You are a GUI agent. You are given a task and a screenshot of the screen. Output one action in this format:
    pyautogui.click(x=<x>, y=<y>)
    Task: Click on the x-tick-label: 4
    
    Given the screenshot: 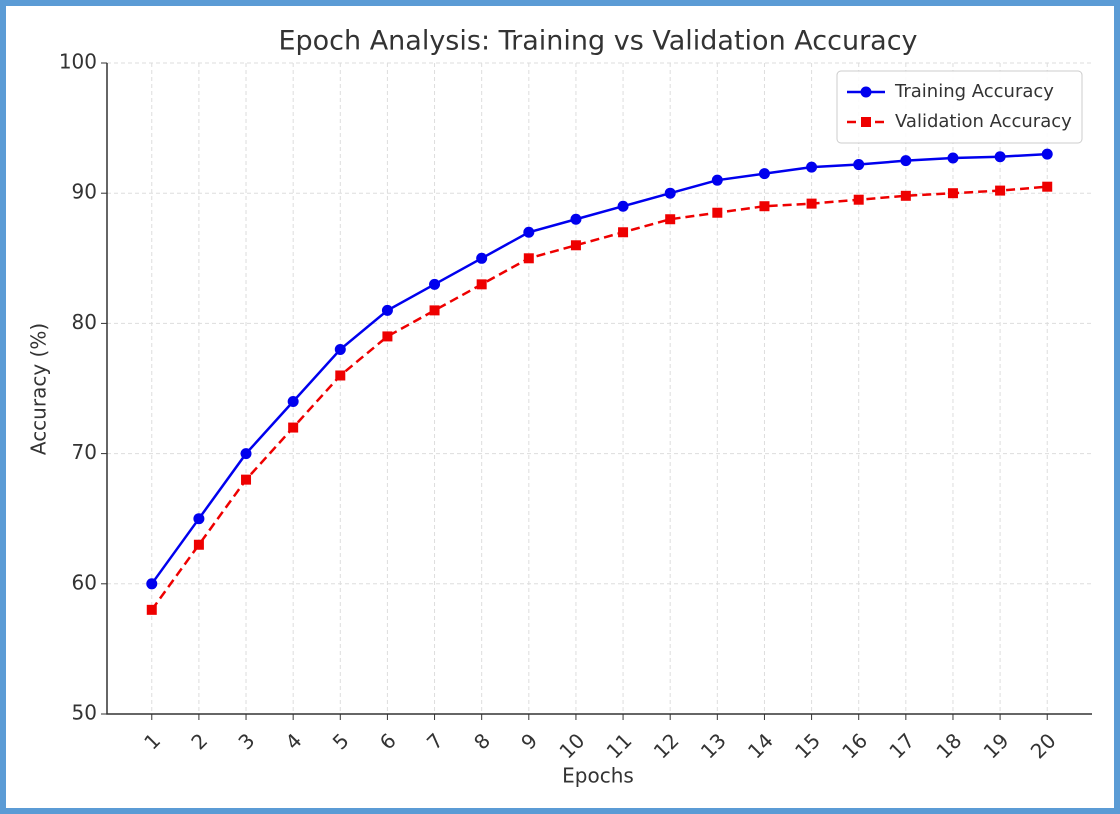 What is the action you would take?
    pyautogui.click(x=294, y=741)
    